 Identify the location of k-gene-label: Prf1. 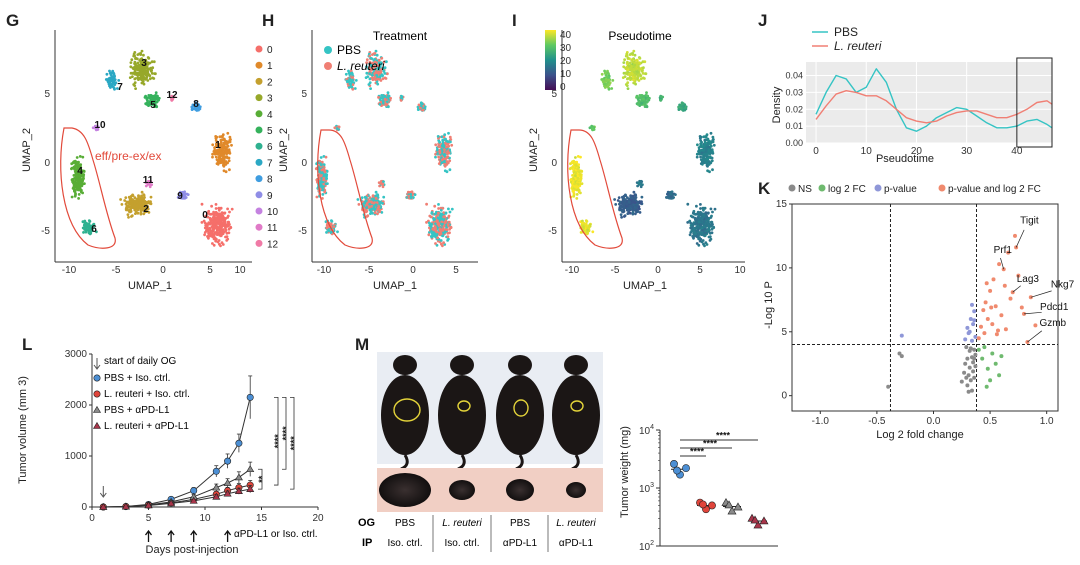
(1003, 250).